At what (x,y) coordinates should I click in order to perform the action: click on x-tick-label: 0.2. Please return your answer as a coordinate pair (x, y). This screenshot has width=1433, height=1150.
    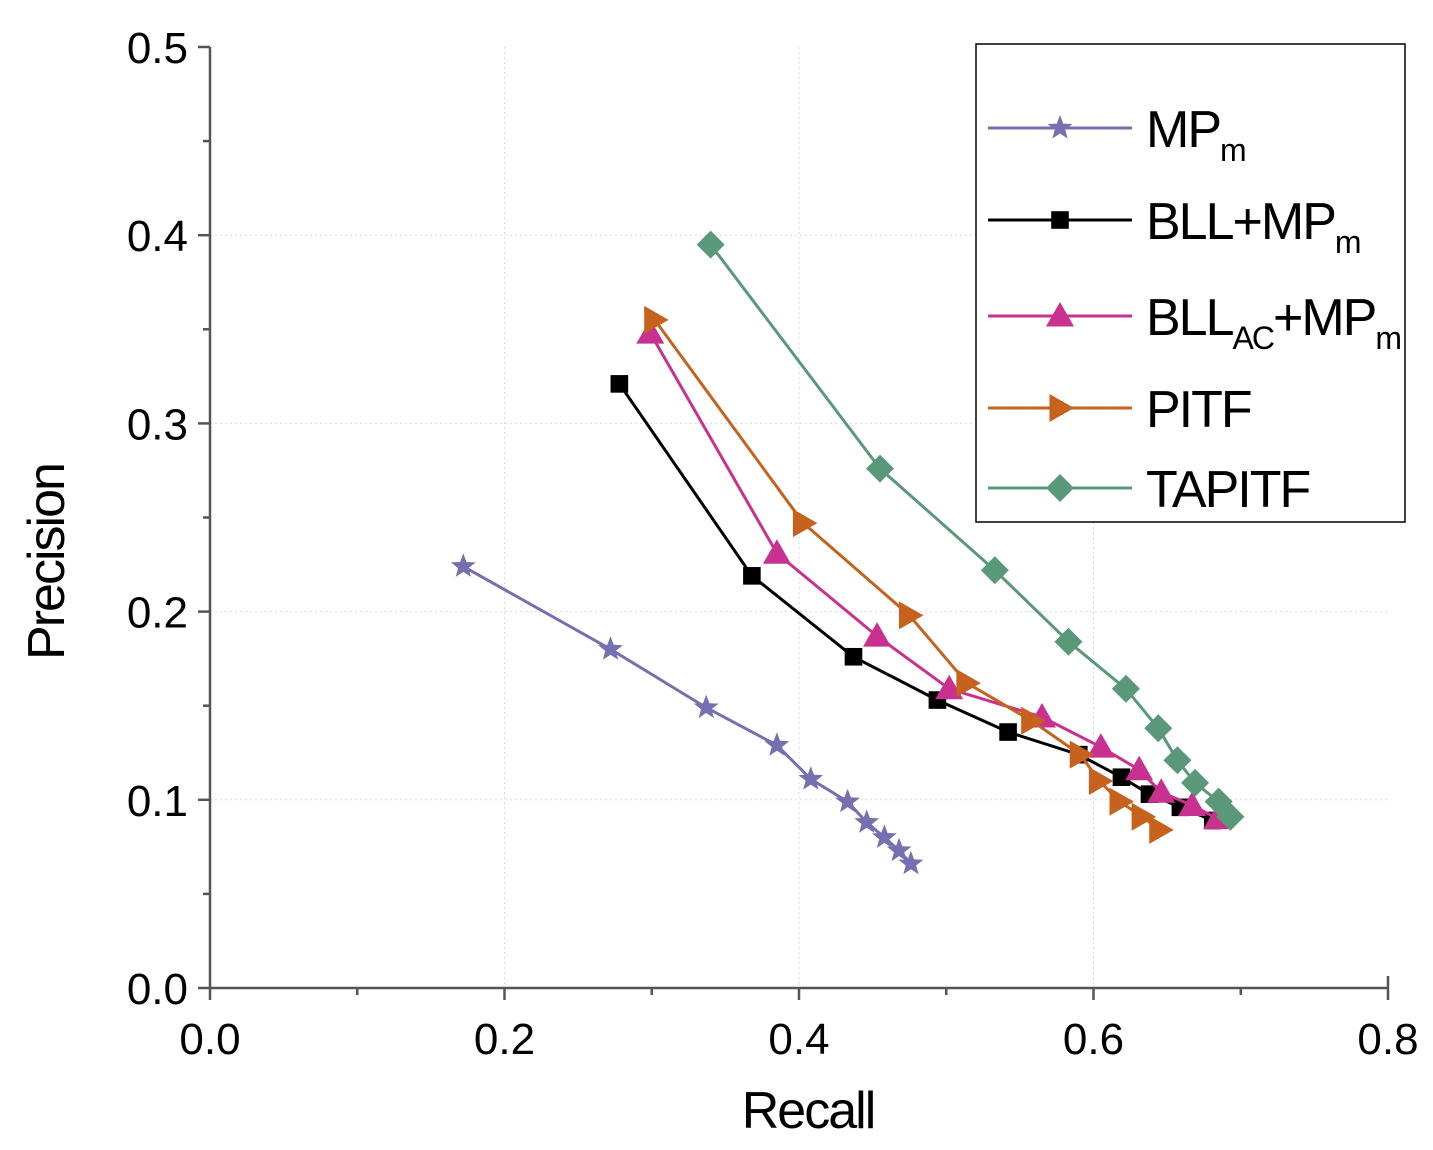
    Looking at the image, I should click on (504, 1039).